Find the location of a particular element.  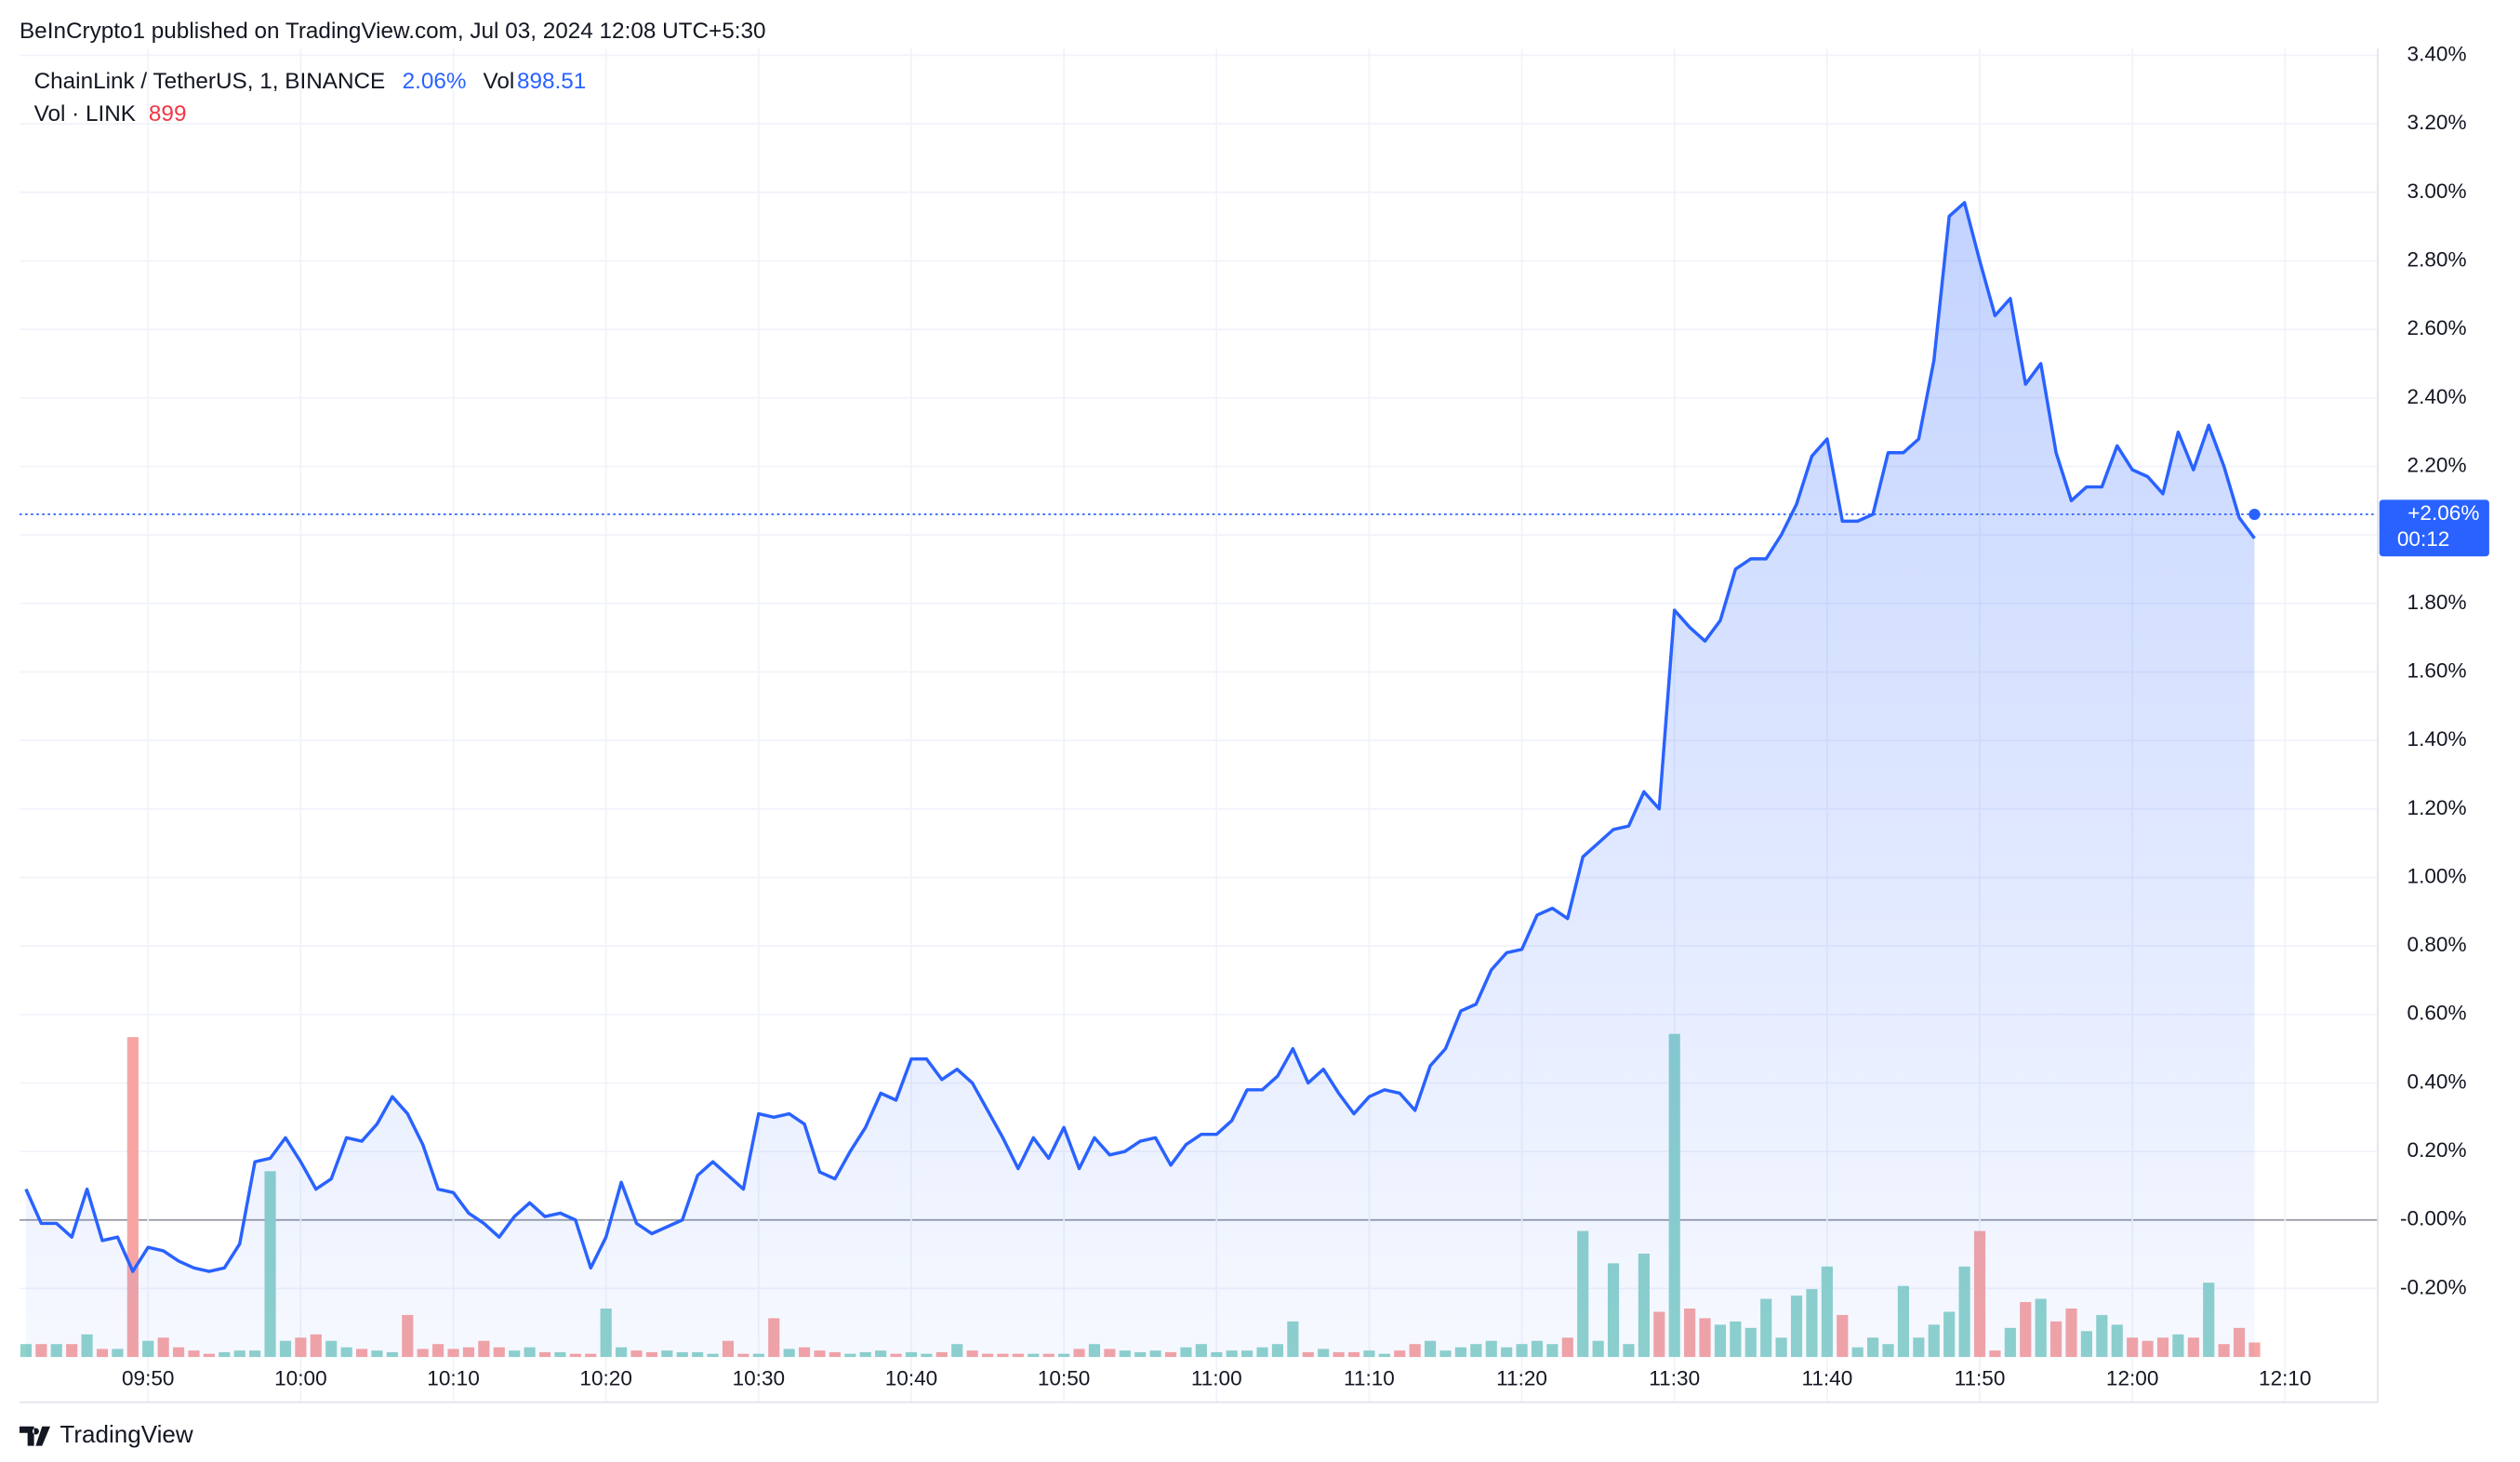

x-tick-label: 10:00 is located at coordinates (300, 1377).